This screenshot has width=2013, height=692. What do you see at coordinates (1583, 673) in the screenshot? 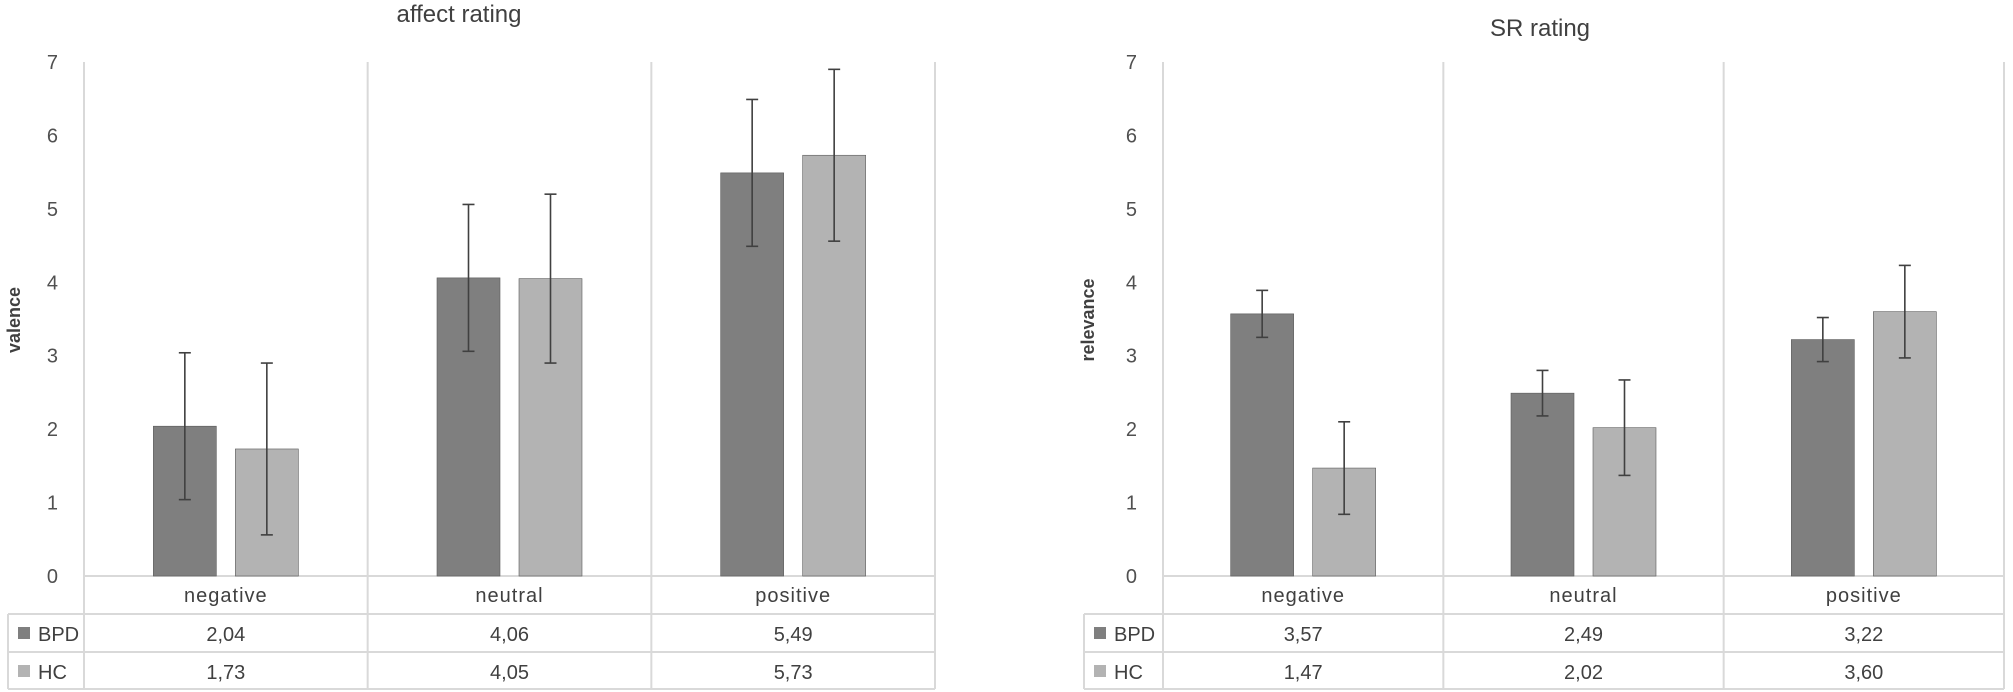
I see `data-label: 2,02` at bounding box center [1583, 673].